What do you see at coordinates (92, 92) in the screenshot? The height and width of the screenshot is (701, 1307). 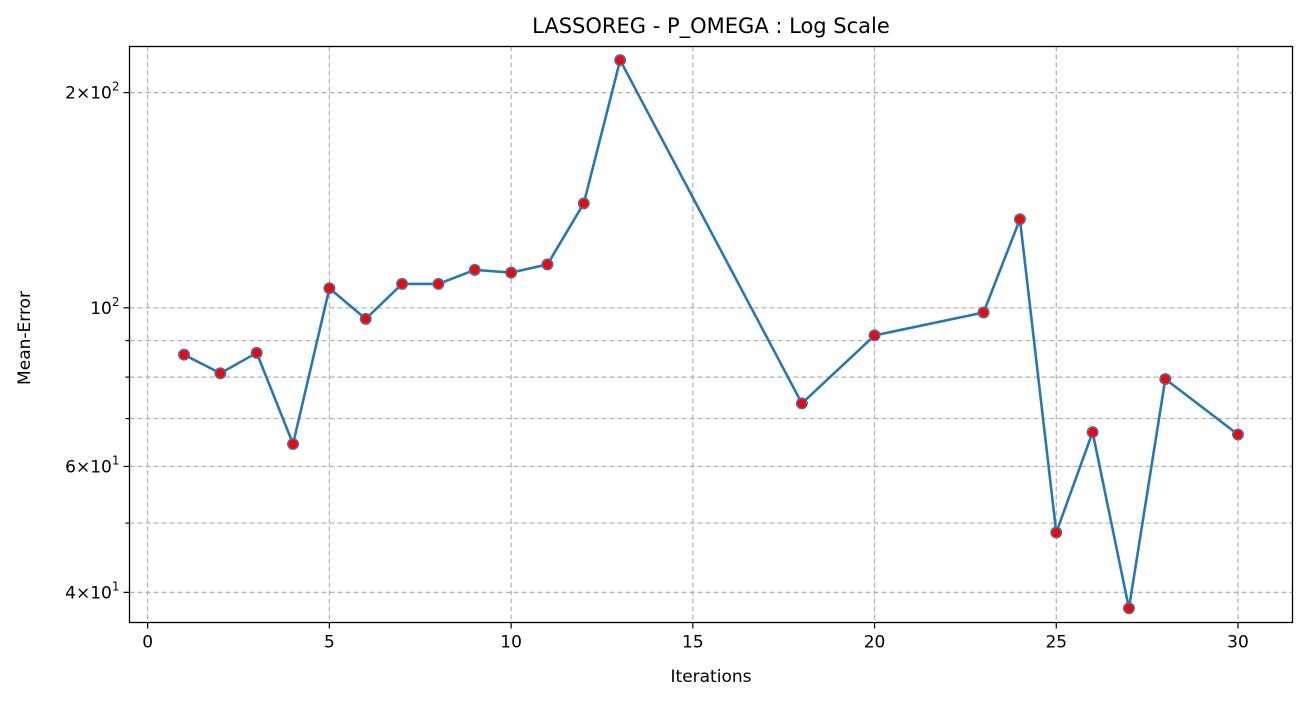 I see `y-tick-label: 2×10²` at bounding box center [92, 92].